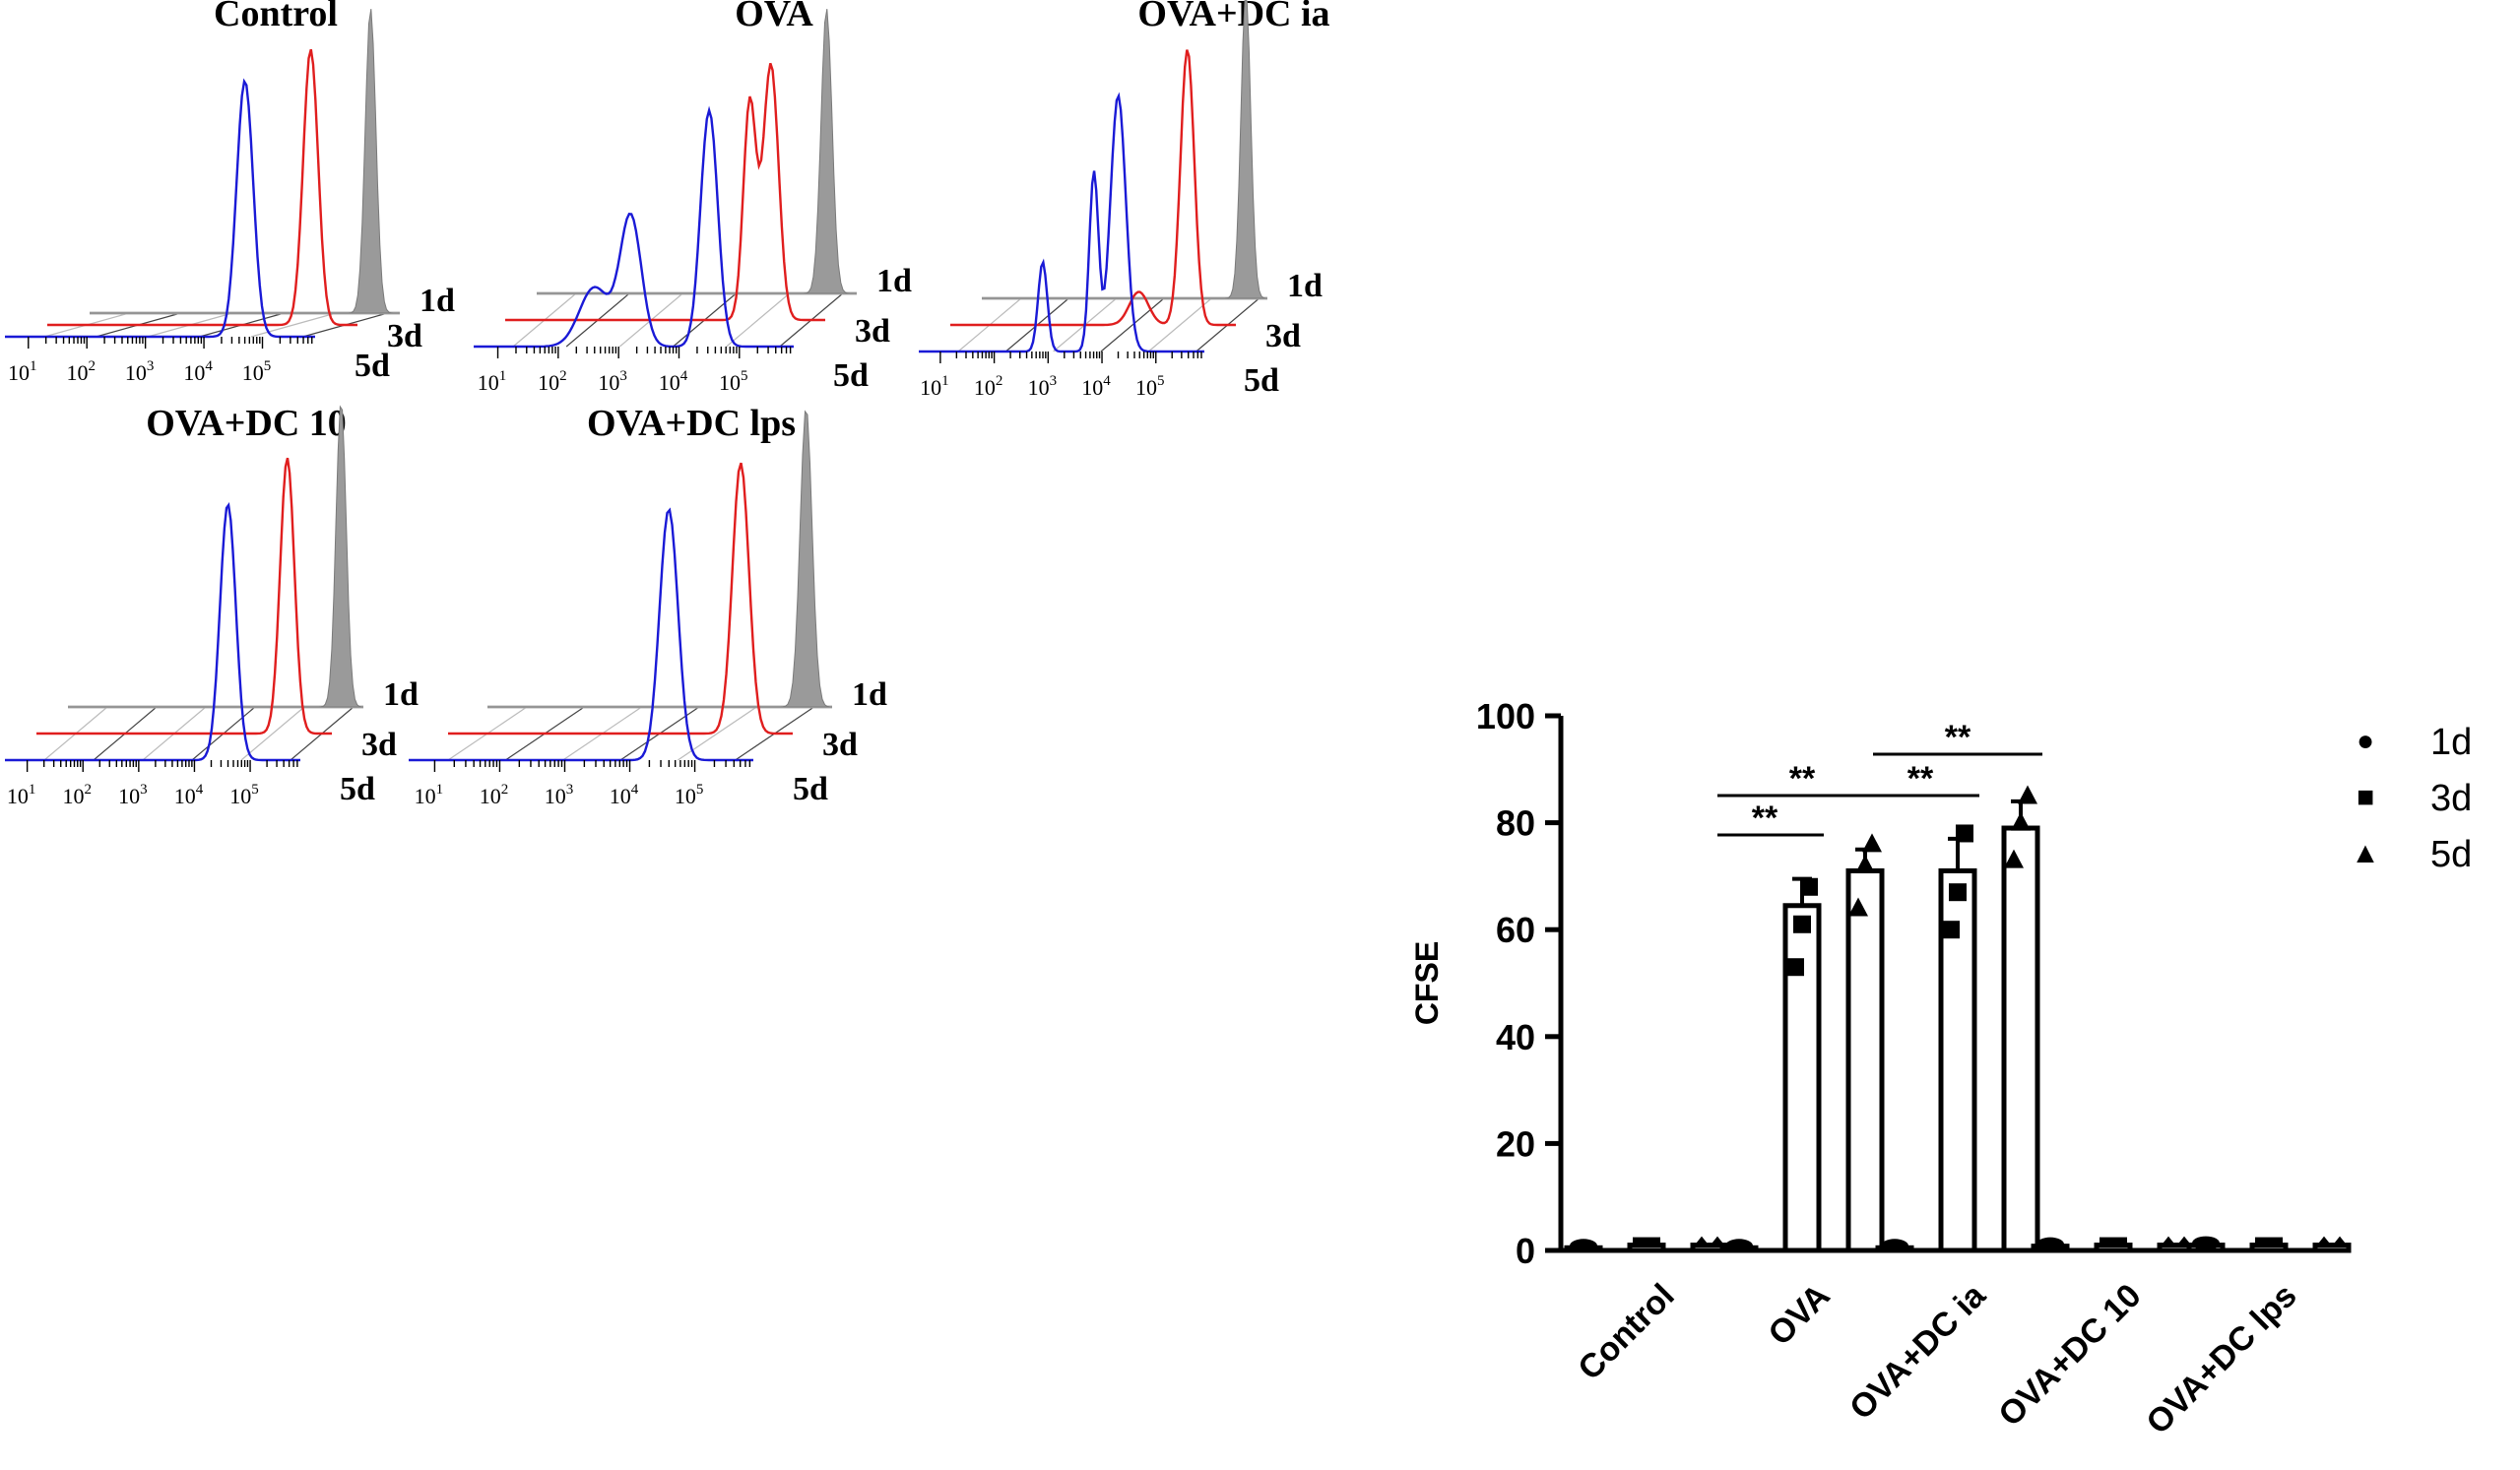 This screenshot has width=2520, height=1470. Describe the element at coordinates (1515, 1037) in the screenshot. I see `y-tick-label: 40` at that location.